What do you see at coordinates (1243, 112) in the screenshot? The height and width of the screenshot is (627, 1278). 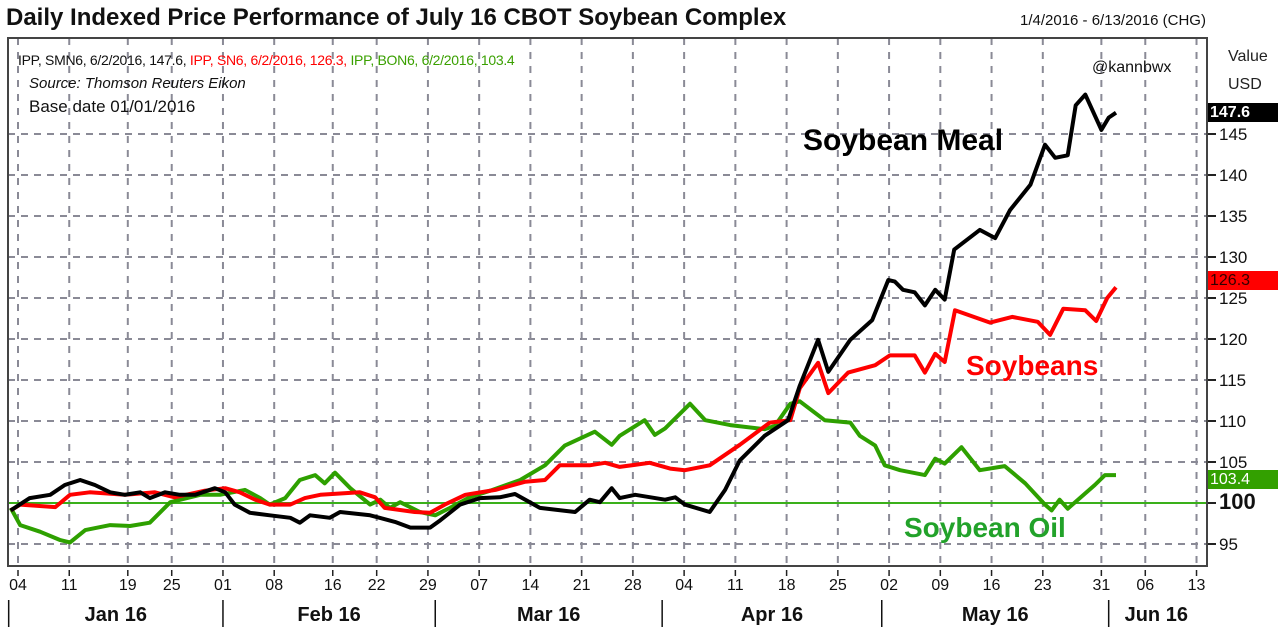 I see `last-value-badge-meal: 147.6` at bounding box center [1243, 112].